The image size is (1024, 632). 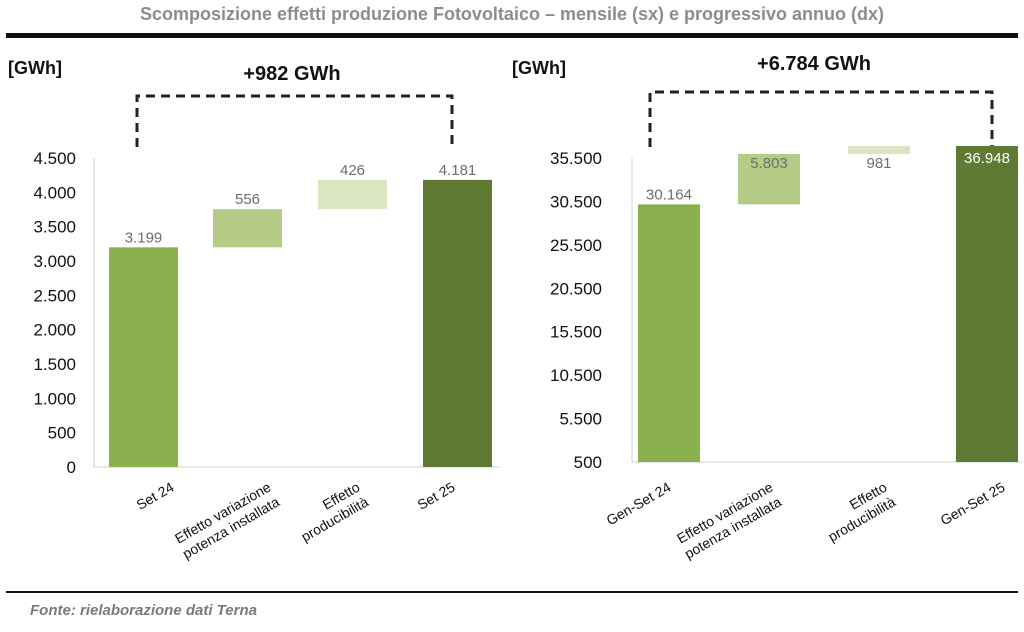 I want to click on y-tick-label: 3.500, so click(x=54, y=227).